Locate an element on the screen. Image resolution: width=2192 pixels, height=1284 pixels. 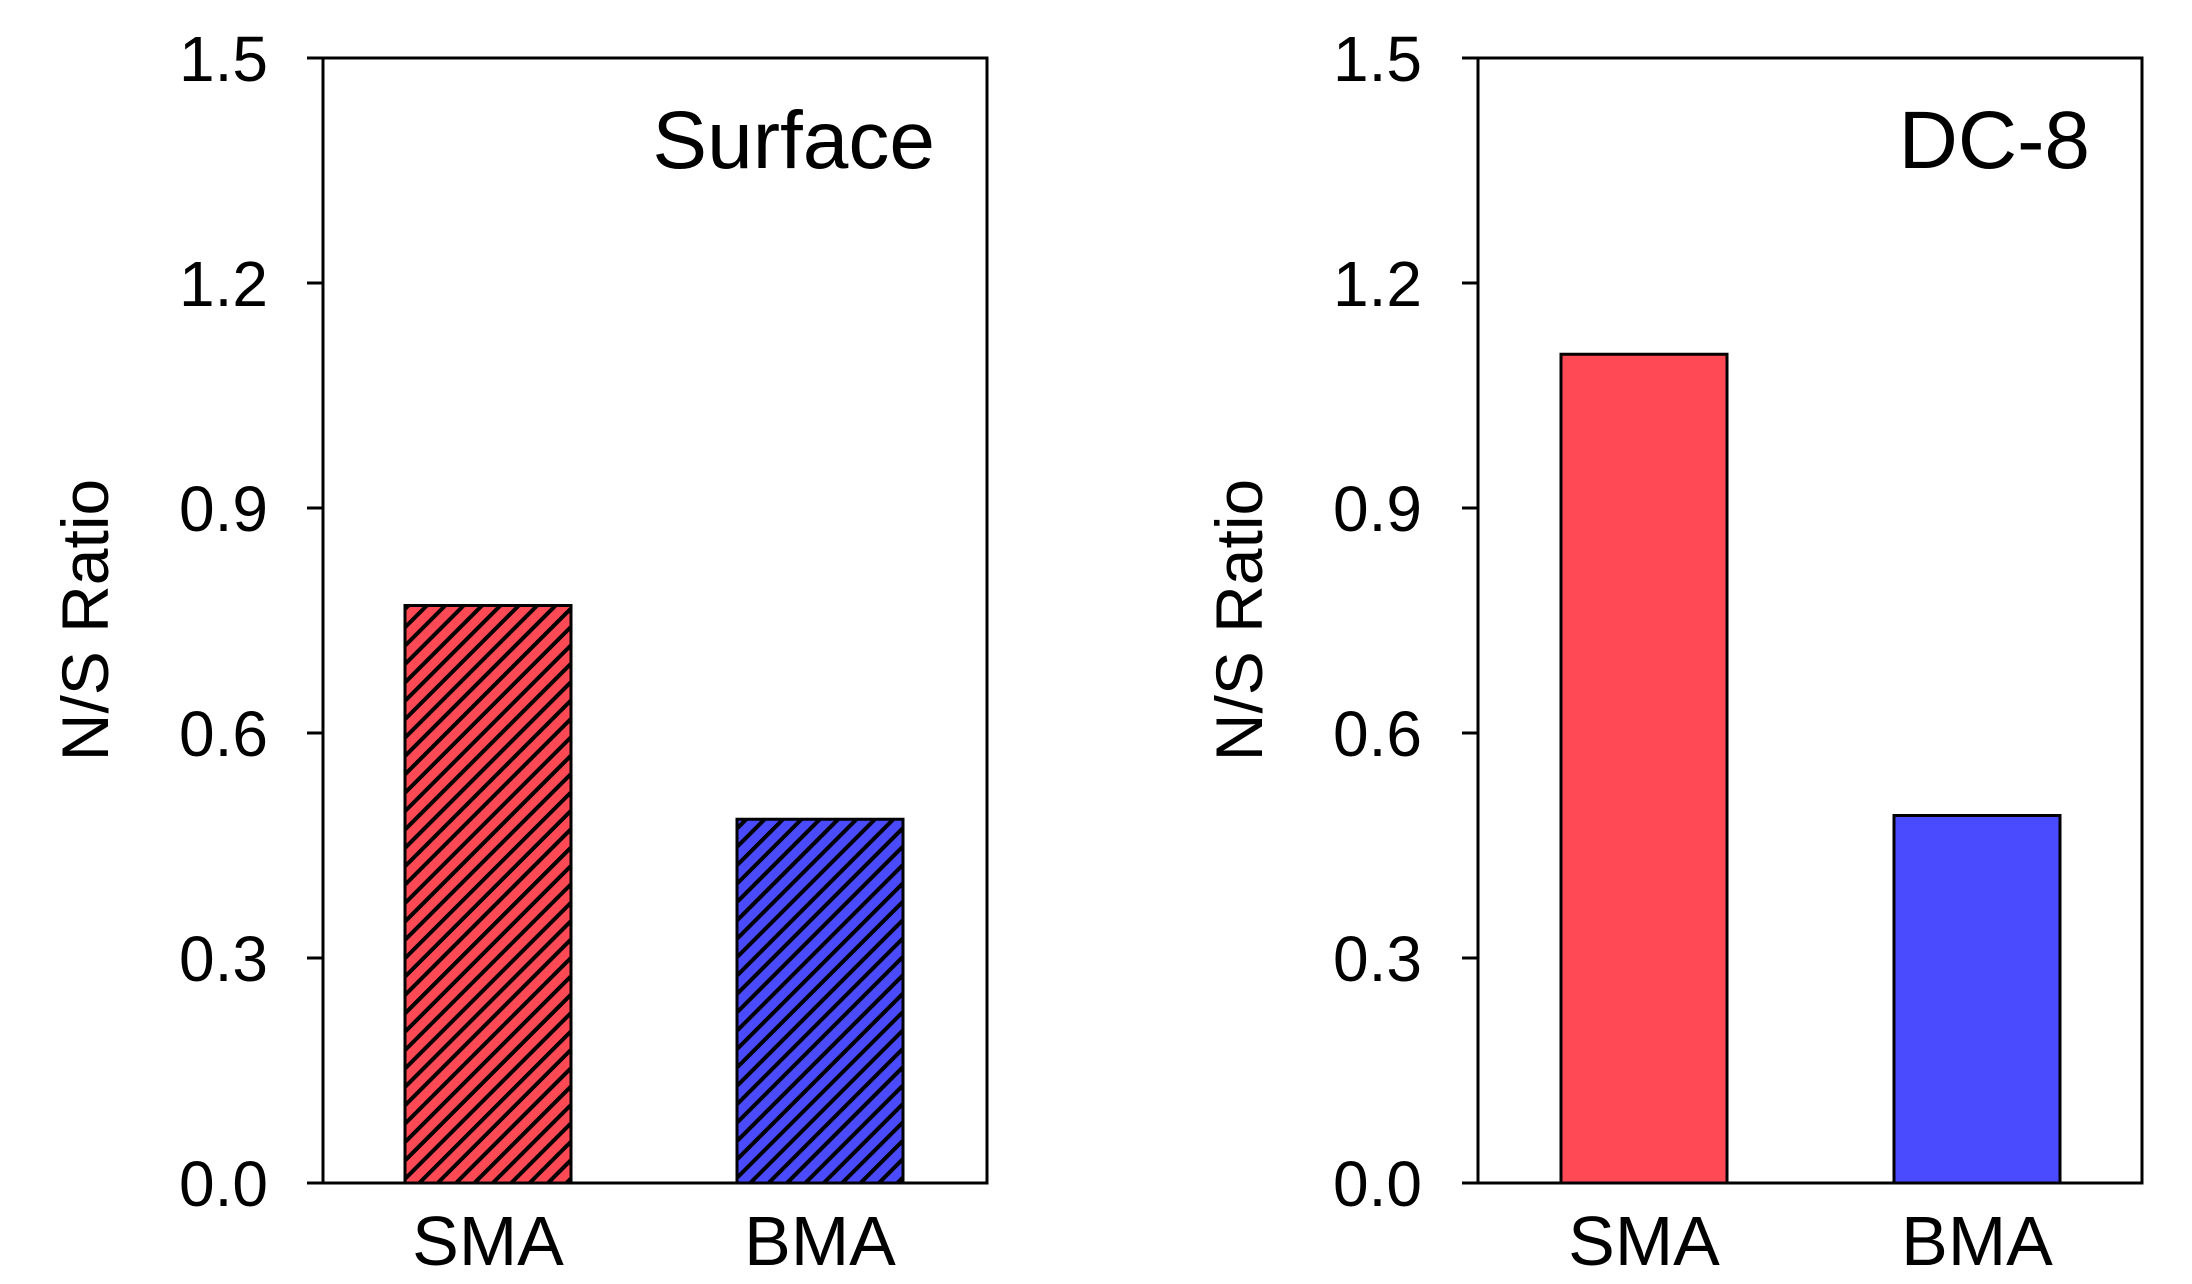
panel-title: DC-8 is located at coordinates (1994, 140).